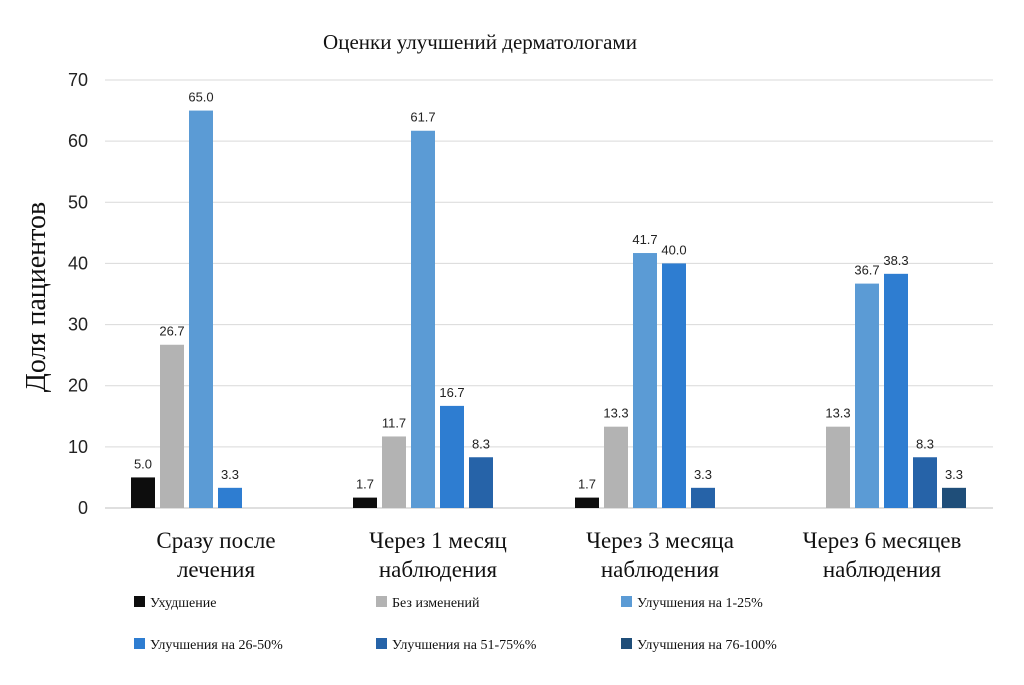  What do you see at coordinates (171, 331) in the screenshot?
I see `data-label: 26.7` at bounding box center [171, 331].